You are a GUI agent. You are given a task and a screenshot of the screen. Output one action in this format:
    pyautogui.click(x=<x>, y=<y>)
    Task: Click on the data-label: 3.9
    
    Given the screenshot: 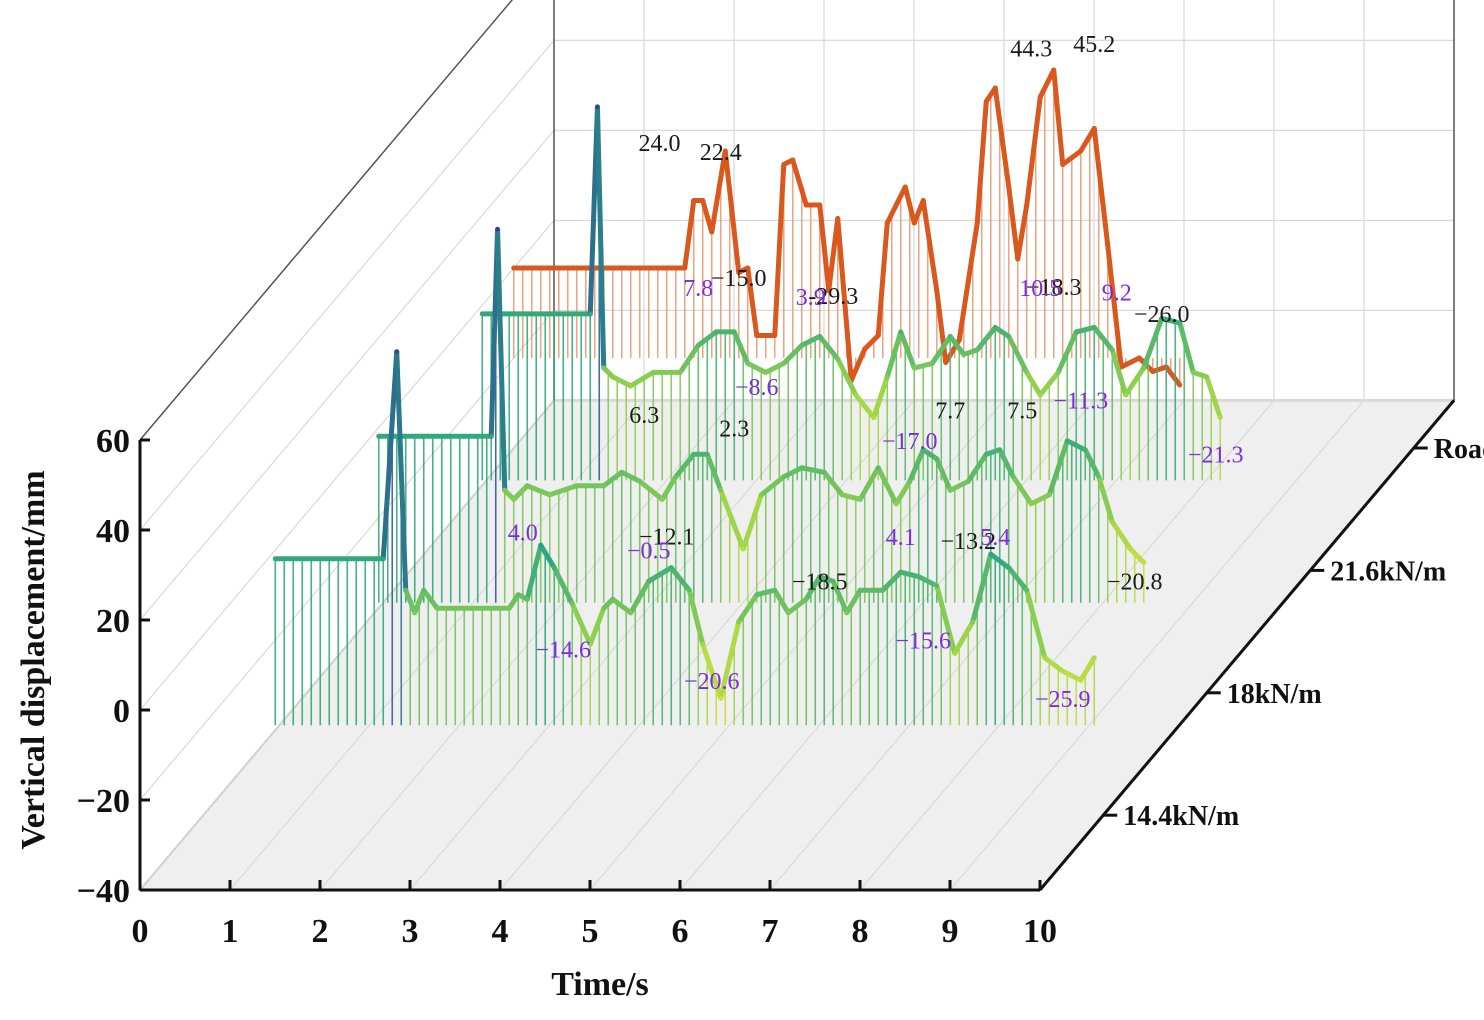 What is the action you would take?
    pyautogui.click(x=811, y=298)
    